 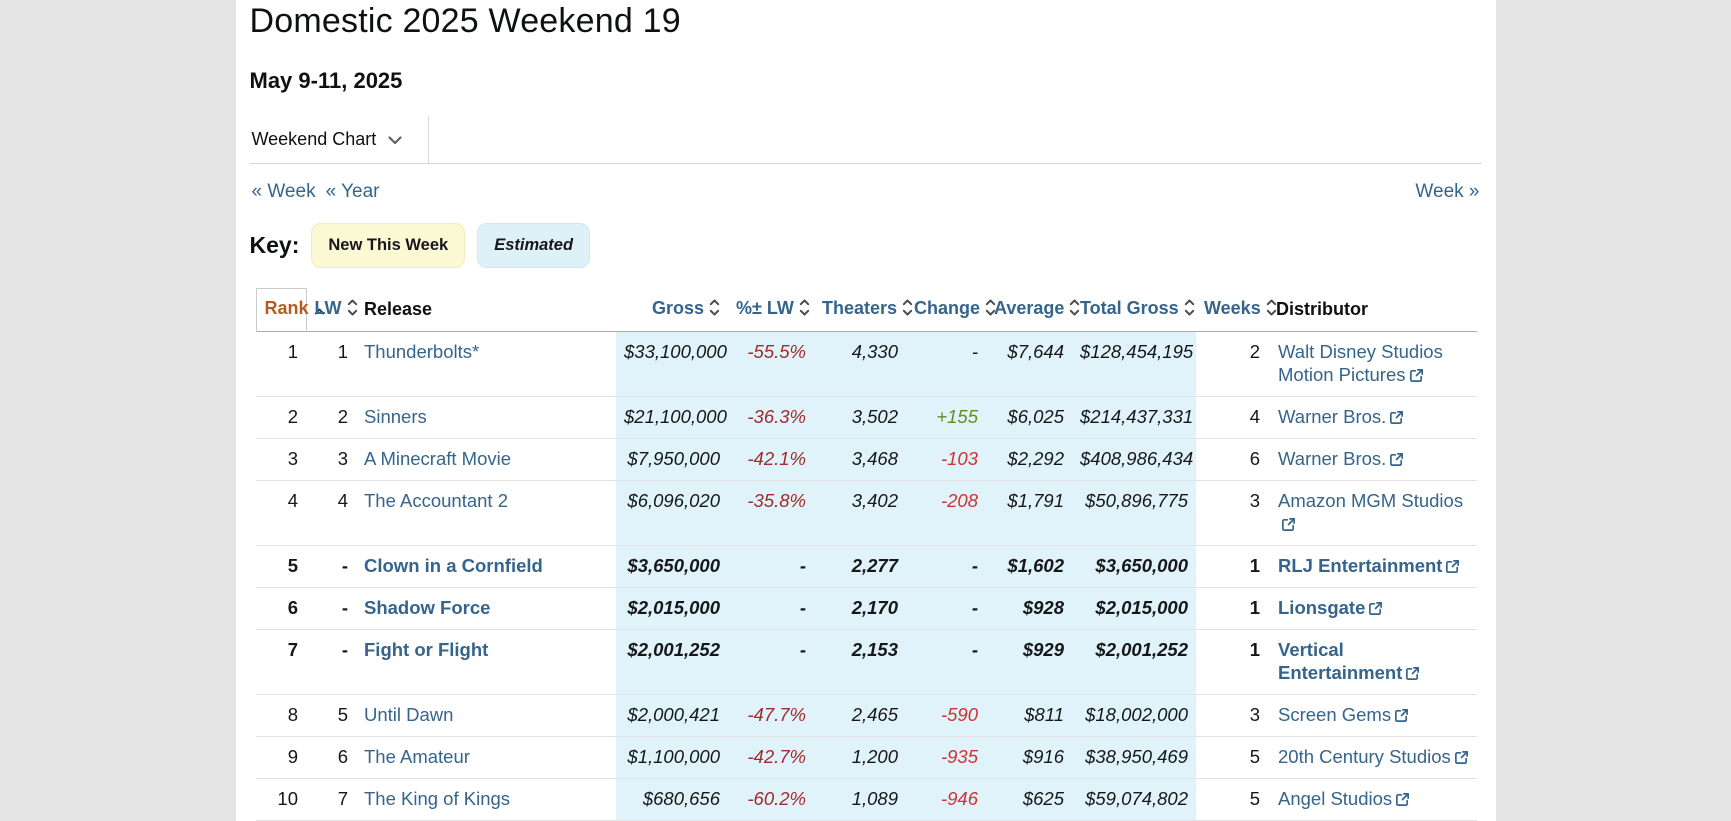 I want to click on theaters-cell: 1,089, so click(x=860, y=799).